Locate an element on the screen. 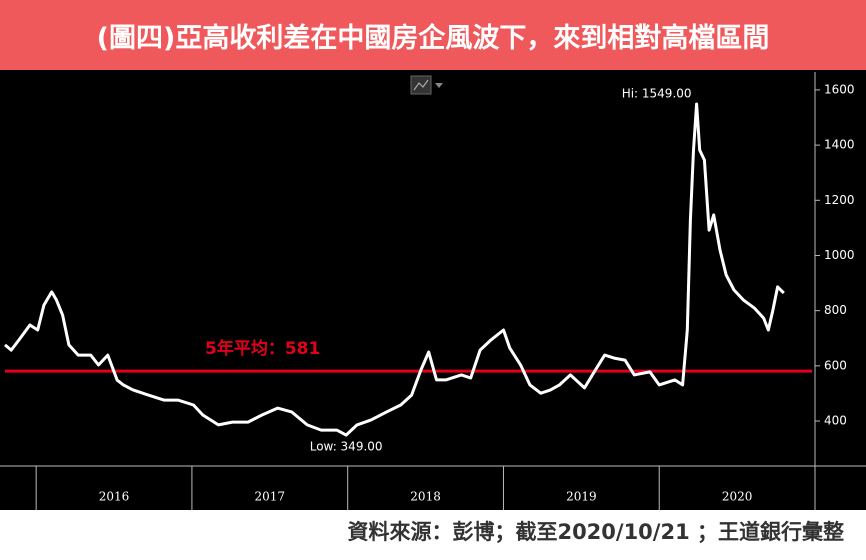  y-tick-label: 1400 is located at coordinates (839, 145).